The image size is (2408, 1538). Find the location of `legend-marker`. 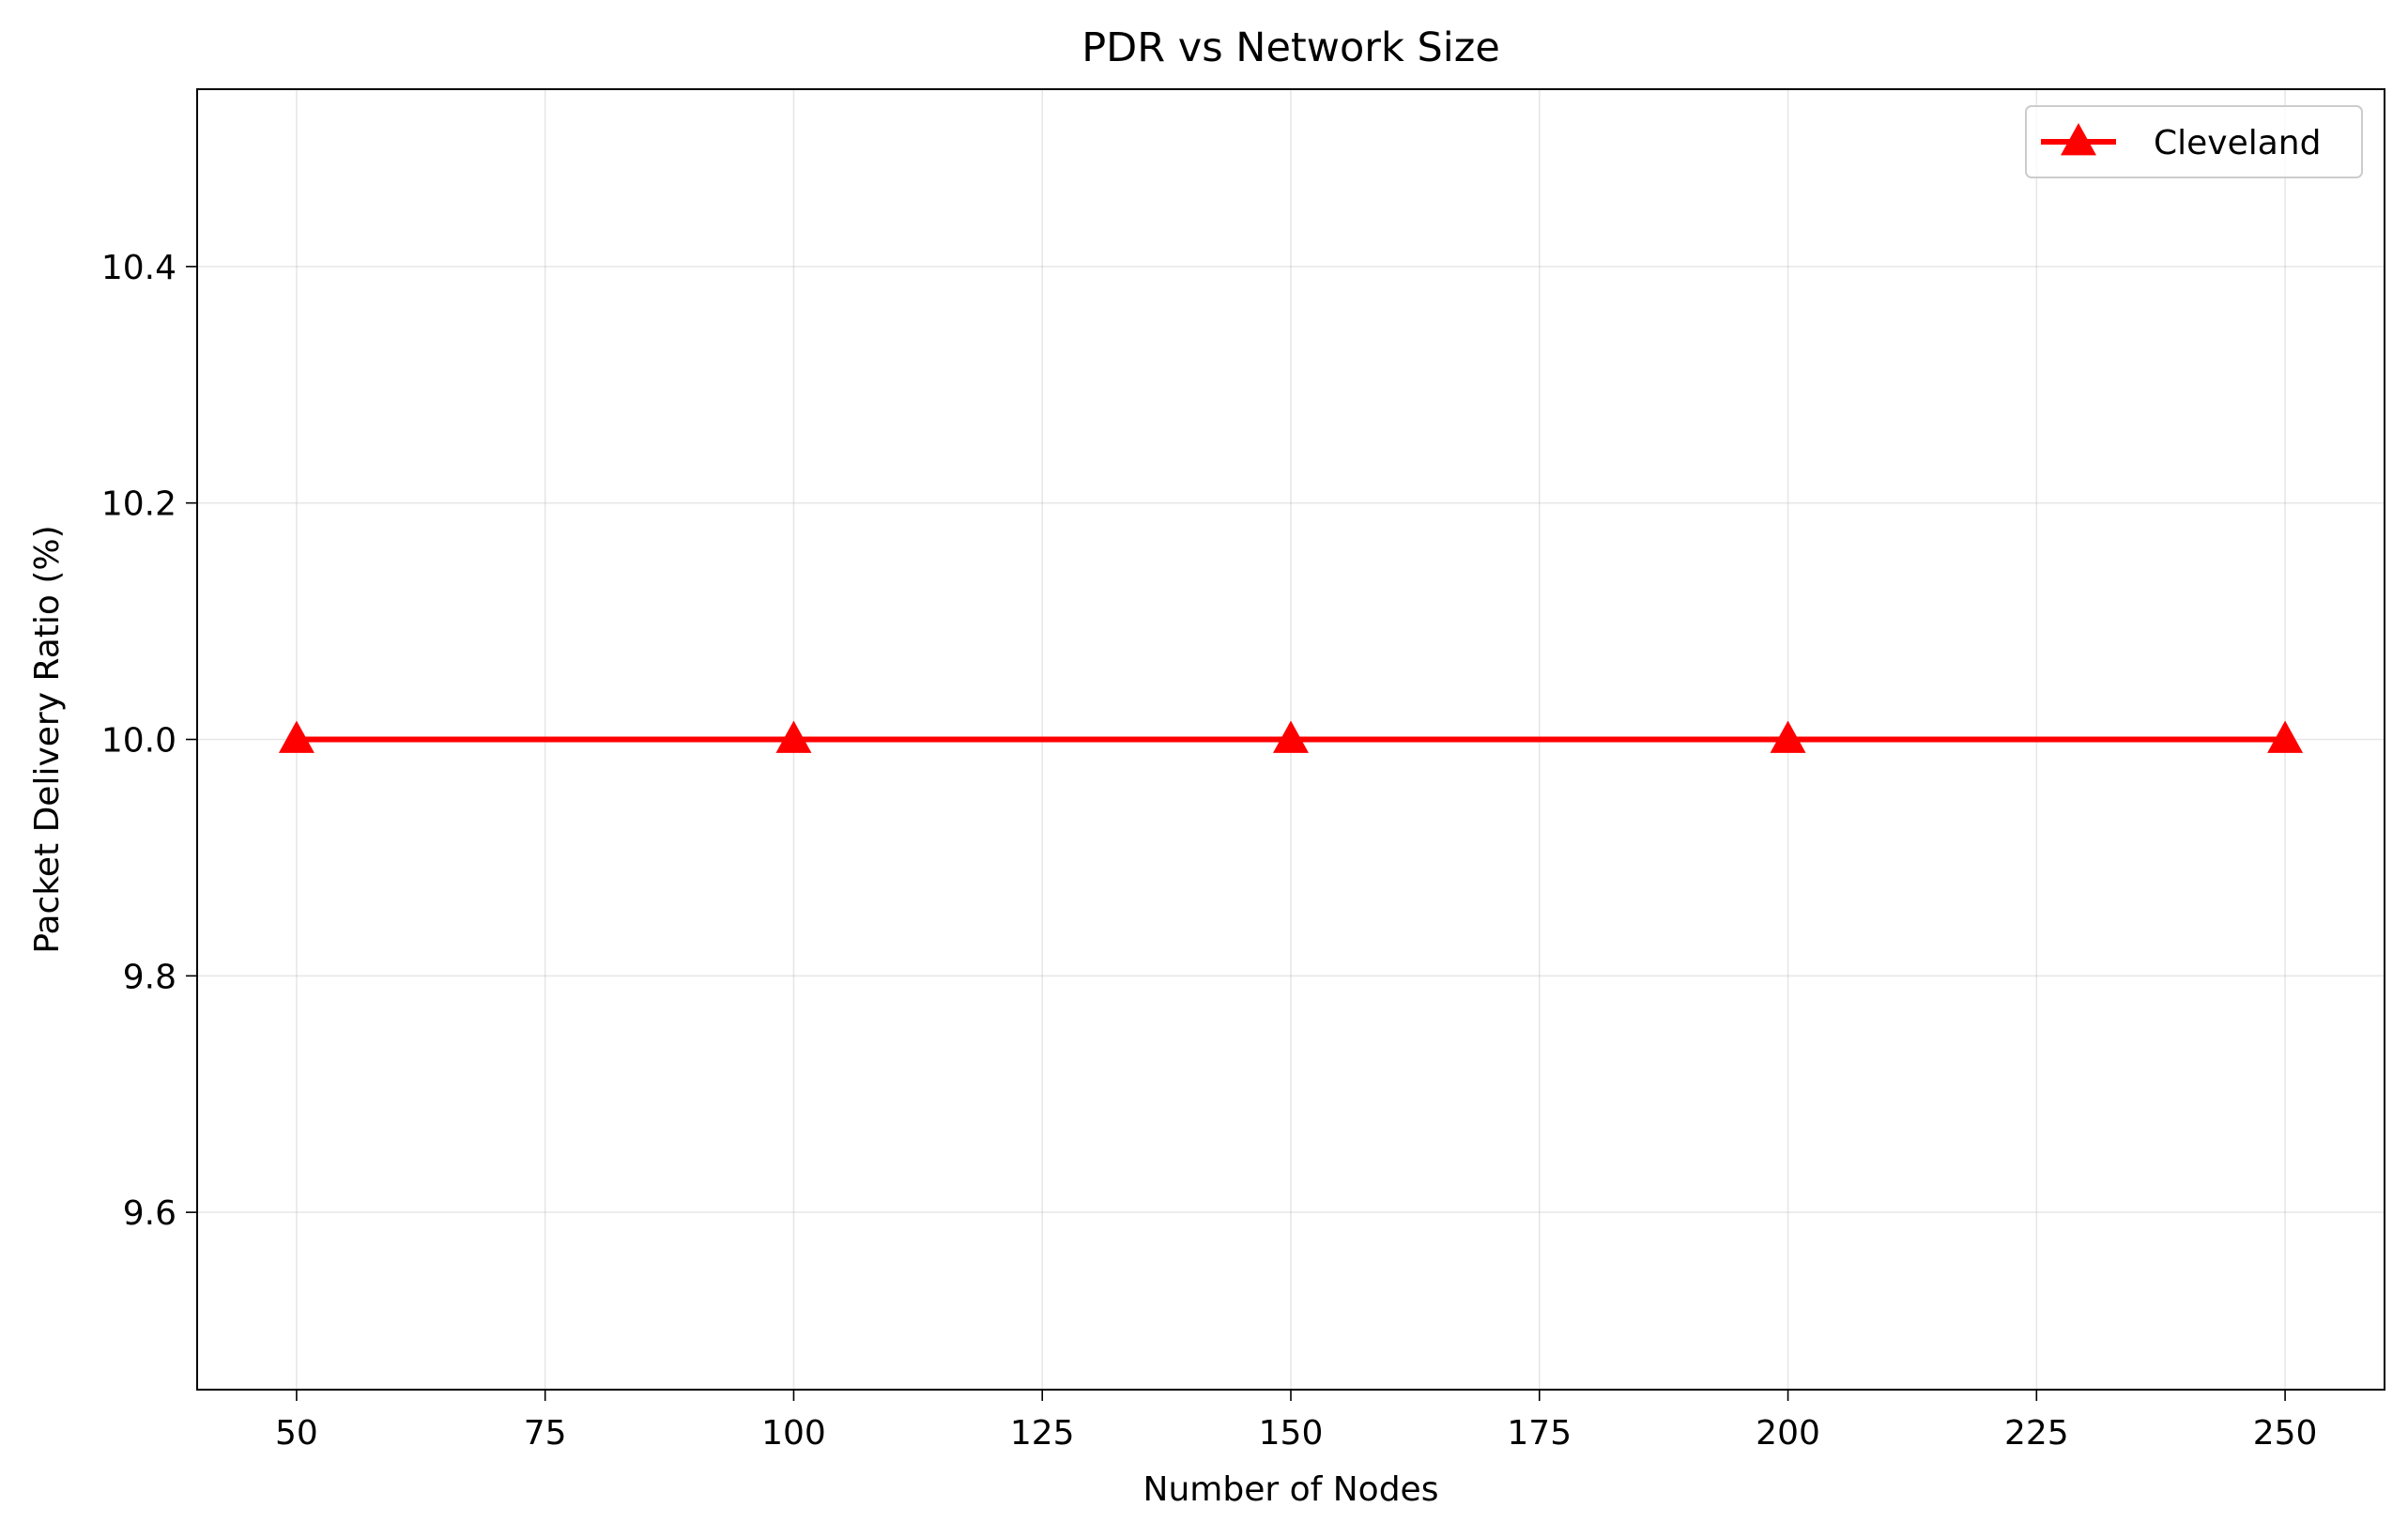

legend-marker is located at coordinates (2078, 139).